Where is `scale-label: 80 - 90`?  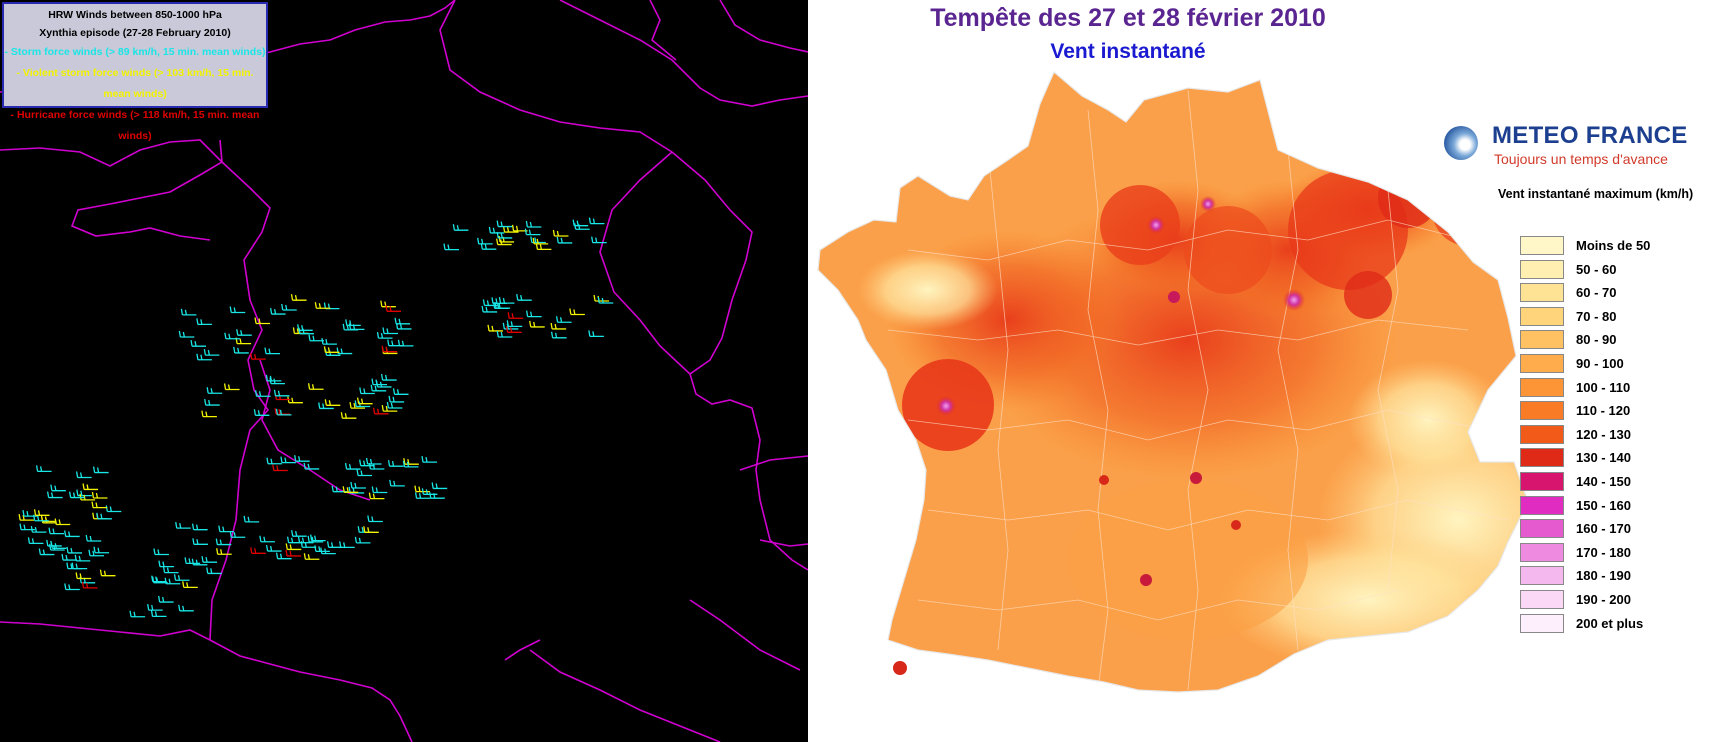 scale-label: 80 - 90 is located at coordinates (1596, 340).